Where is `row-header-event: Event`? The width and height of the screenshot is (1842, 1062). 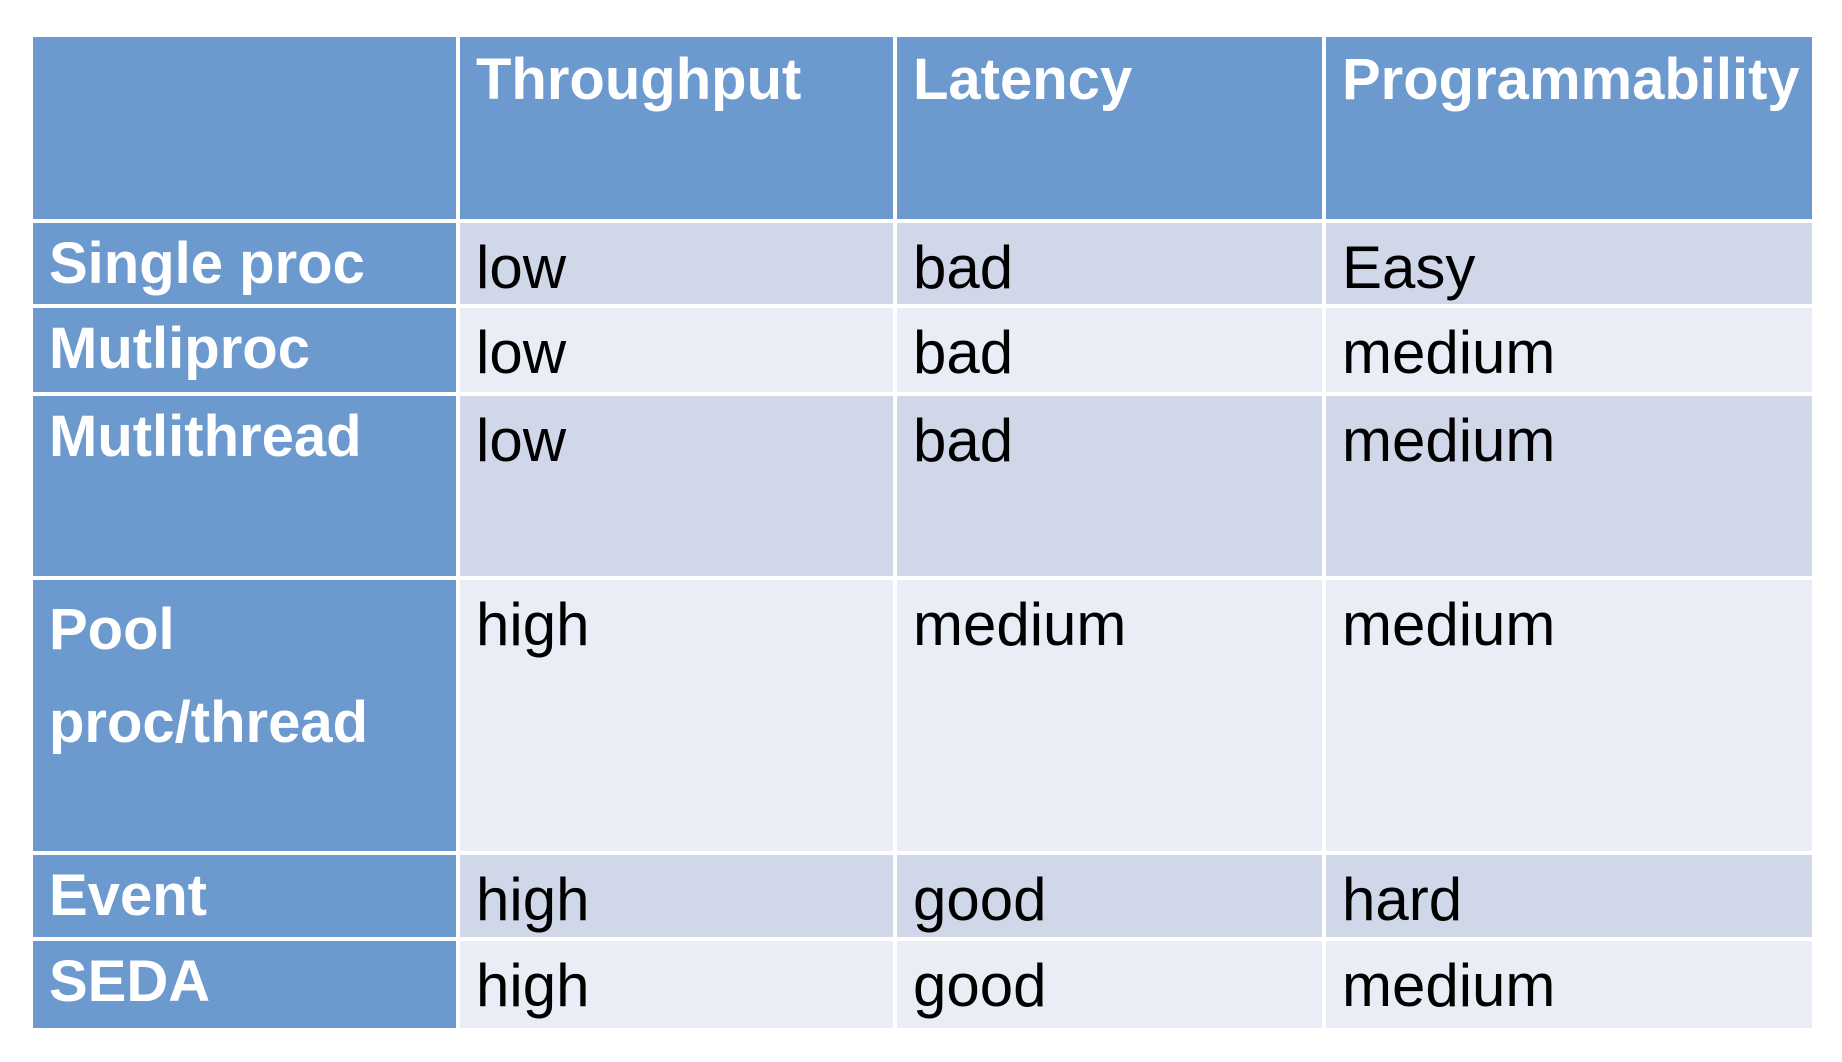 row-header-event: Event is located at coordinates (244, 896).